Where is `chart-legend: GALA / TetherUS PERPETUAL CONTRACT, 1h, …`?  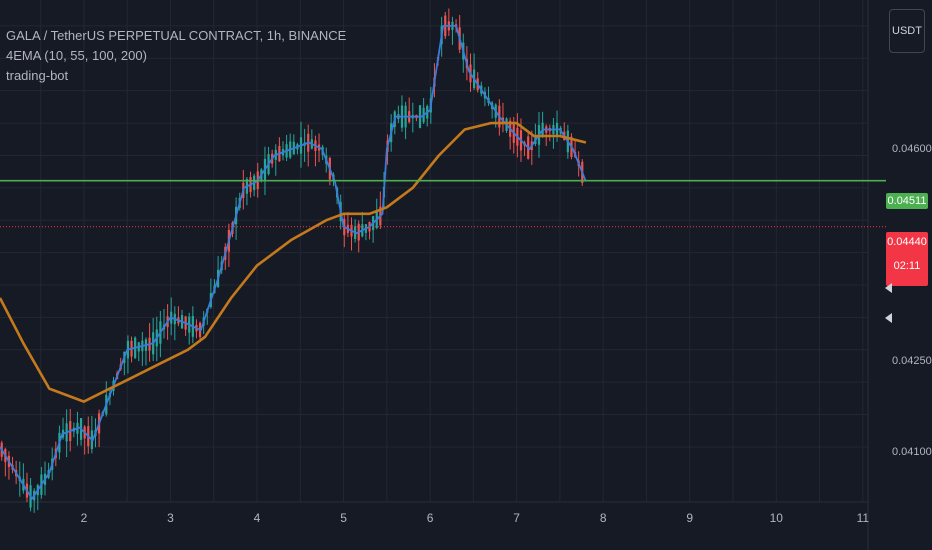
chart-legend: GALA / TetherUS PERPETUAL CONTRACT, 1h, … is located at coordinates (176, 56).